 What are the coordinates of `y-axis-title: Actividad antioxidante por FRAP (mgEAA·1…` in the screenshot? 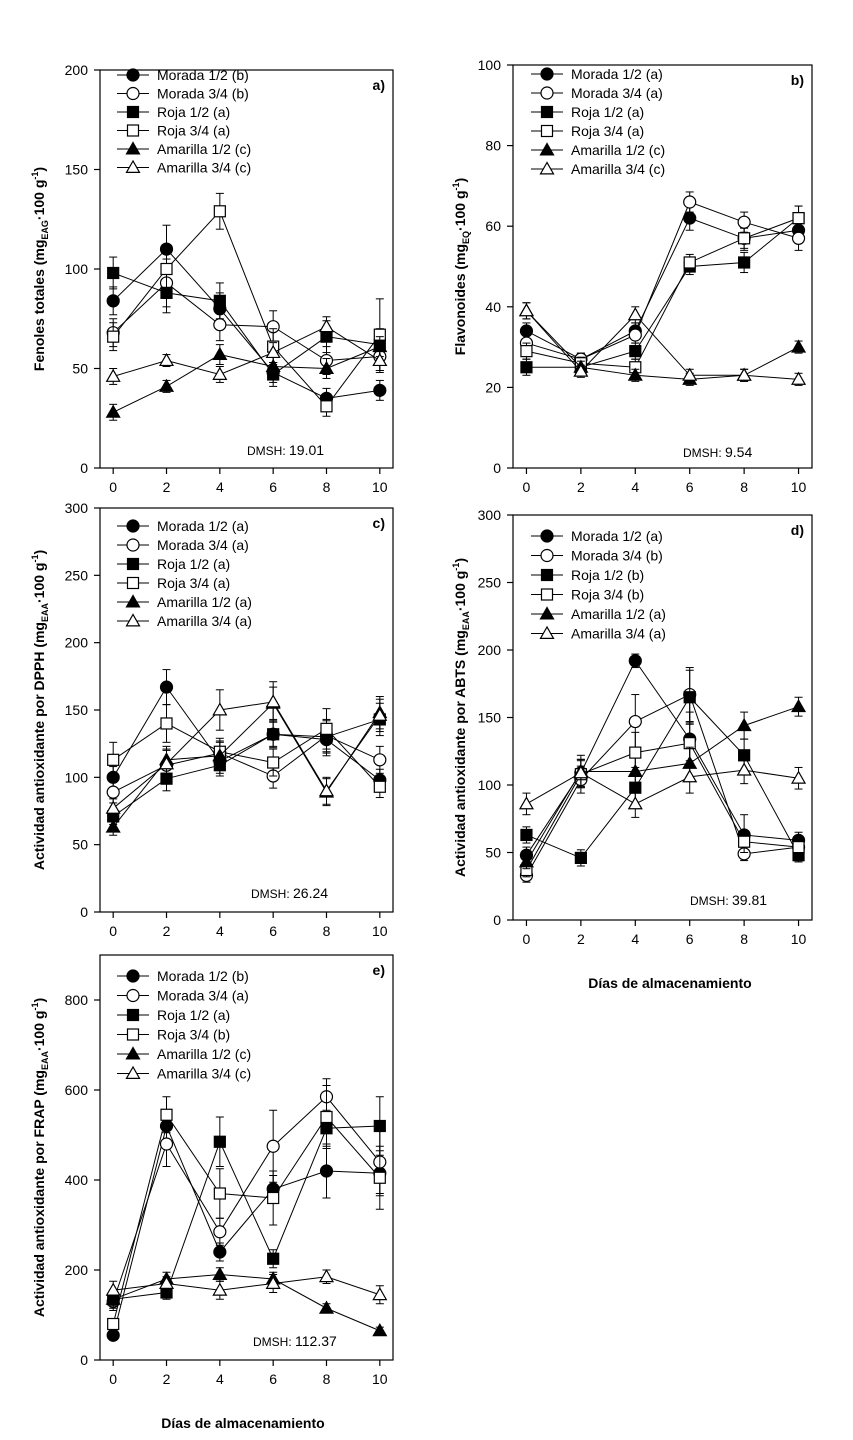 It's located at (40, 1157).